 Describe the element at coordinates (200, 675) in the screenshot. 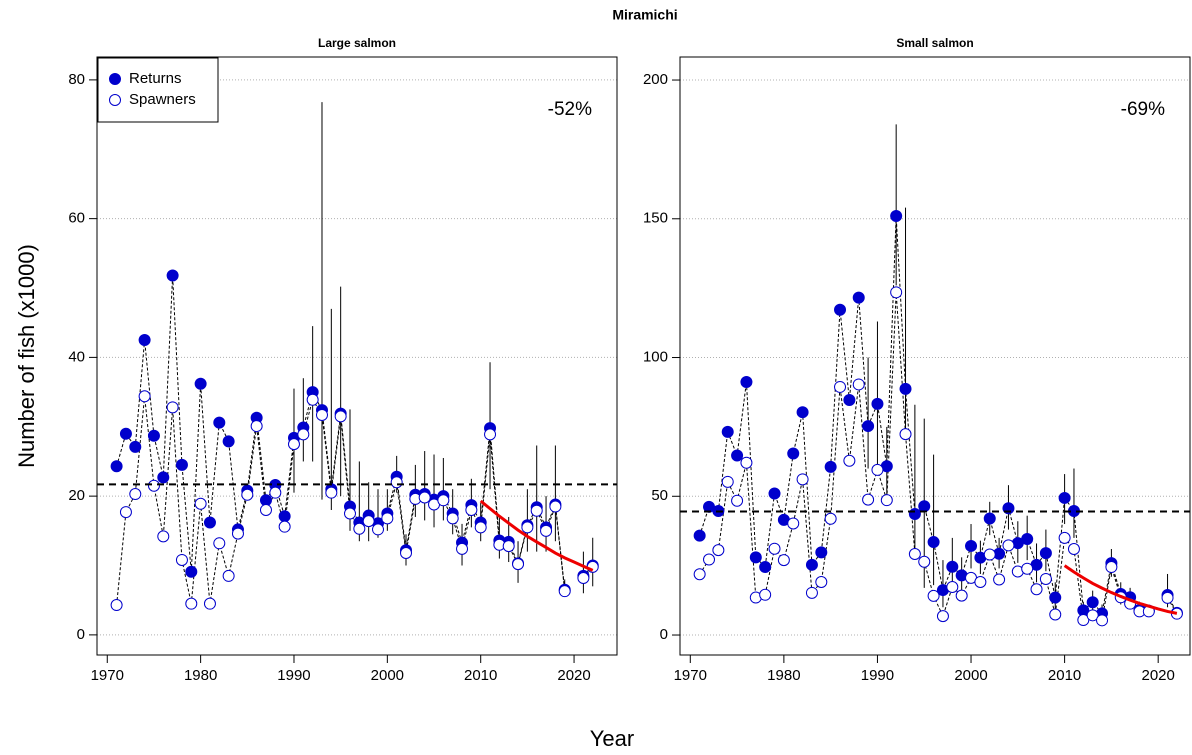

I see `x-tick-label: 1980` at that location.